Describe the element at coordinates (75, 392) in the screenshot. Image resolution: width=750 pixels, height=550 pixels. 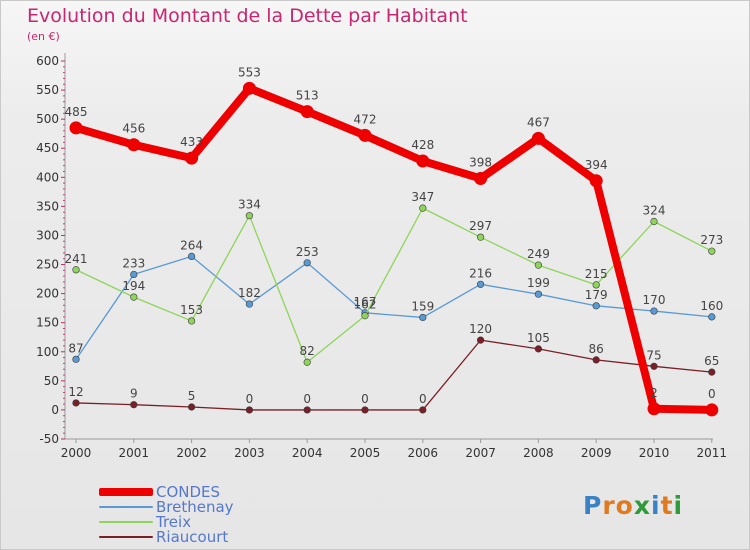
I see `data-label-riaucourt: 12` at that location.